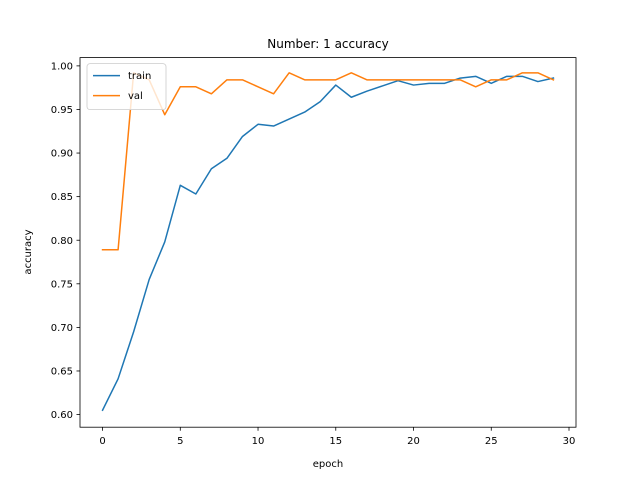  Describe the element at coordinates (328, 464) in the screenshot. I see `x-axis-label: epoch` at that location.